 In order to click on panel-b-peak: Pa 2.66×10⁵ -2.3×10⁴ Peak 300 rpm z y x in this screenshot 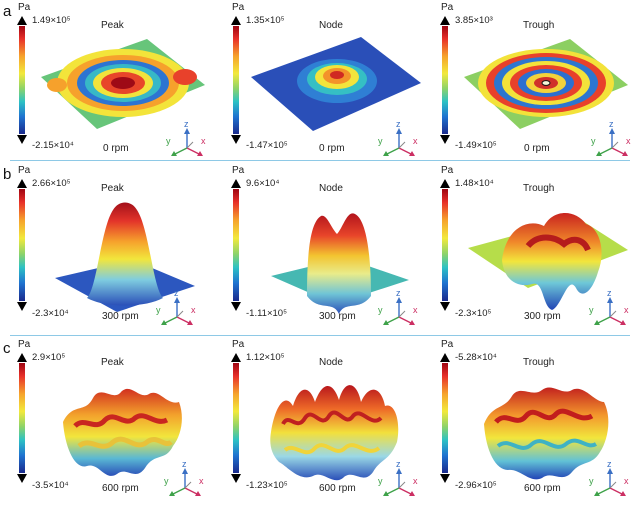, I will do `click(107, 248)`.